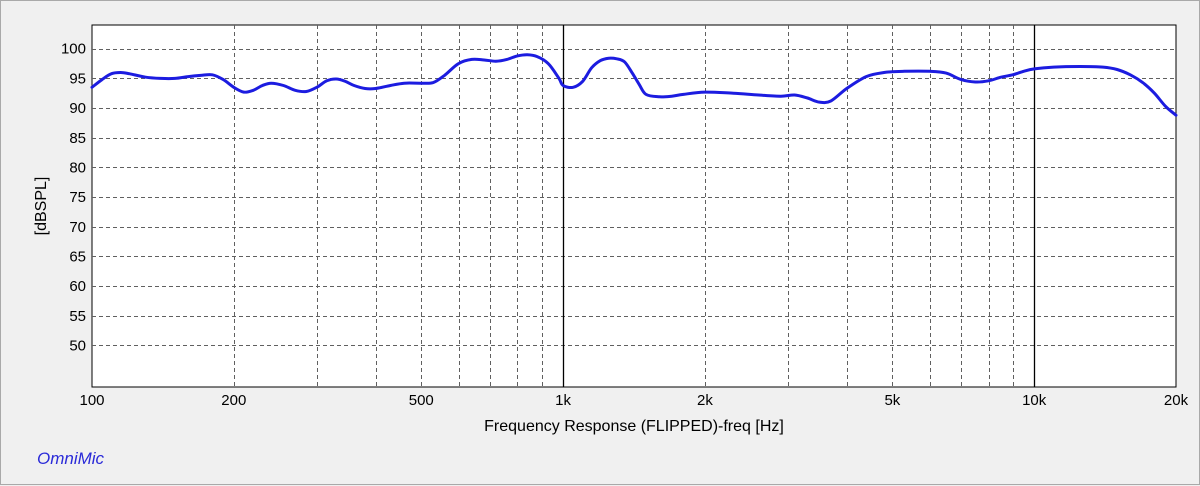 The image size is (1200, 486). I want to click on series-layer, so click(634, 85).